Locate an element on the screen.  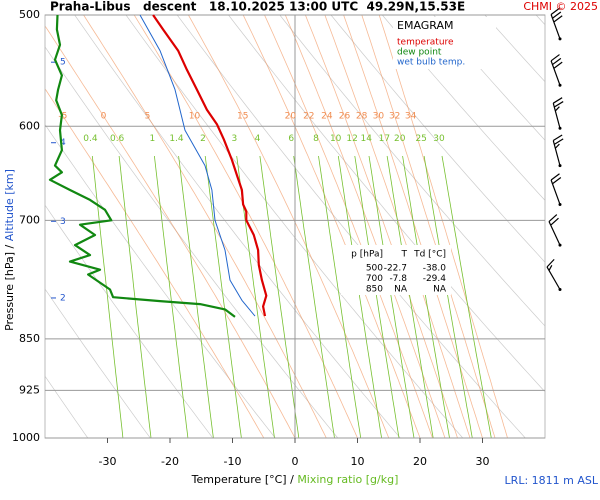
mixing-ratio-label: 17 is located at coordinates (384, 139).